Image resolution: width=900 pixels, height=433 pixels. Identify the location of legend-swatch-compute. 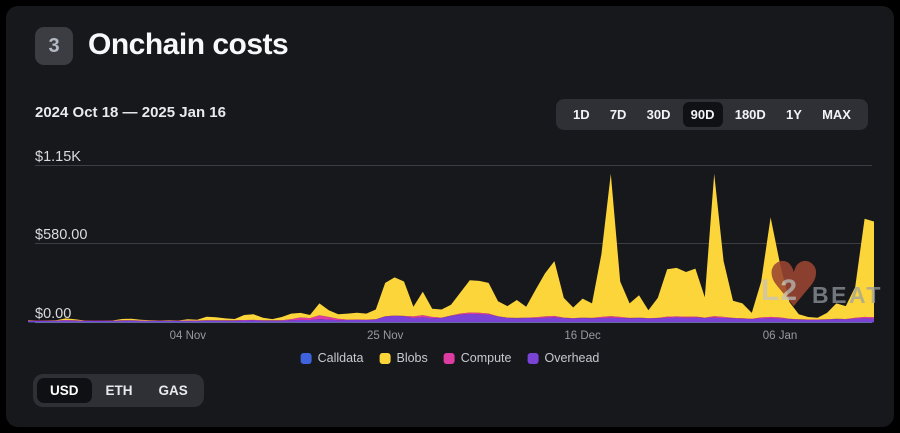
(449, 358).